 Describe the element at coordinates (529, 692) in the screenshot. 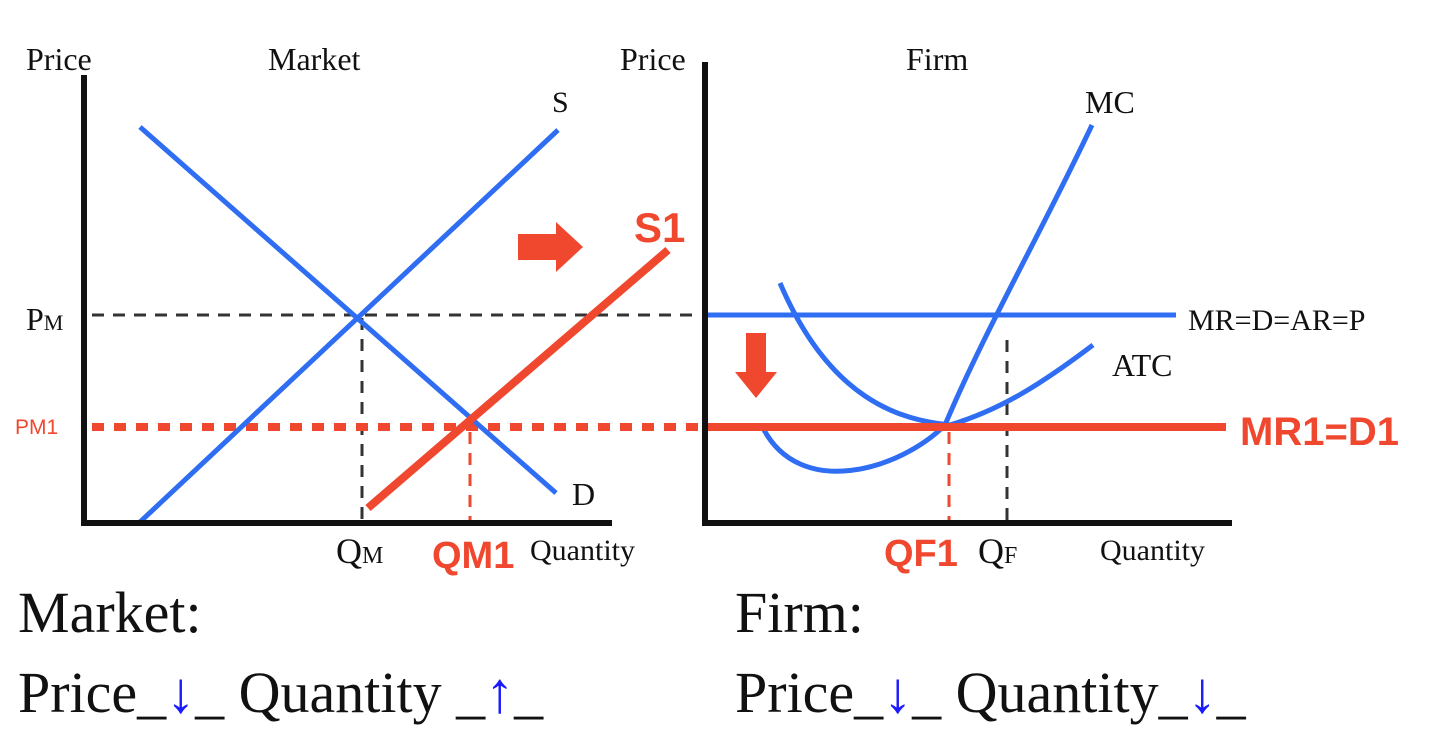

I see `market-line-end: _` at that location.